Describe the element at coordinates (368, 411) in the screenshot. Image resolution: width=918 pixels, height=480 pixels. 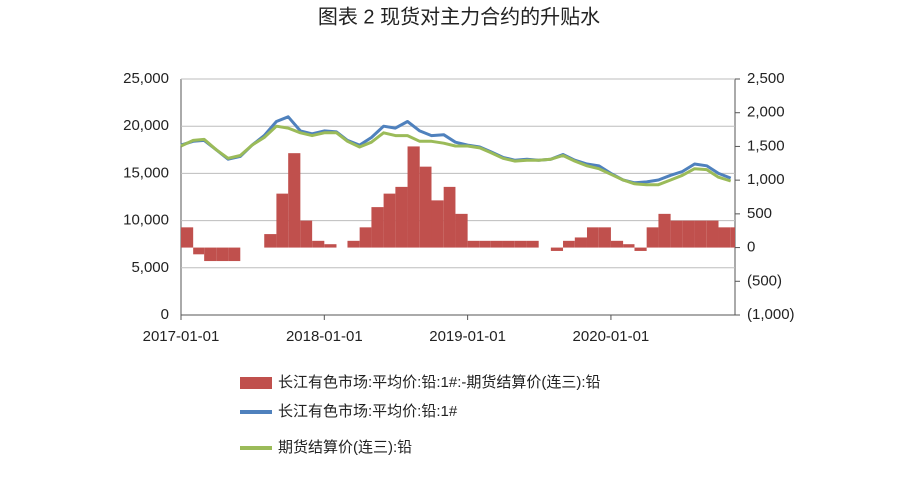
I see `legend-label: 长江有色市场:平均价:铅:1#` at that location.